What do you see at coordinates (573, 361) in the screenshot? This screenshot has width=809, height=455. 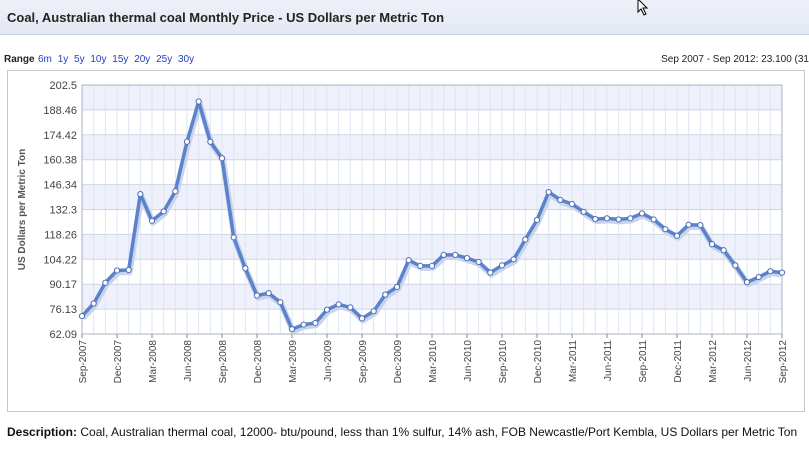 I see `x-tick-label: Mar-2011` at bounding box center [573, 361].